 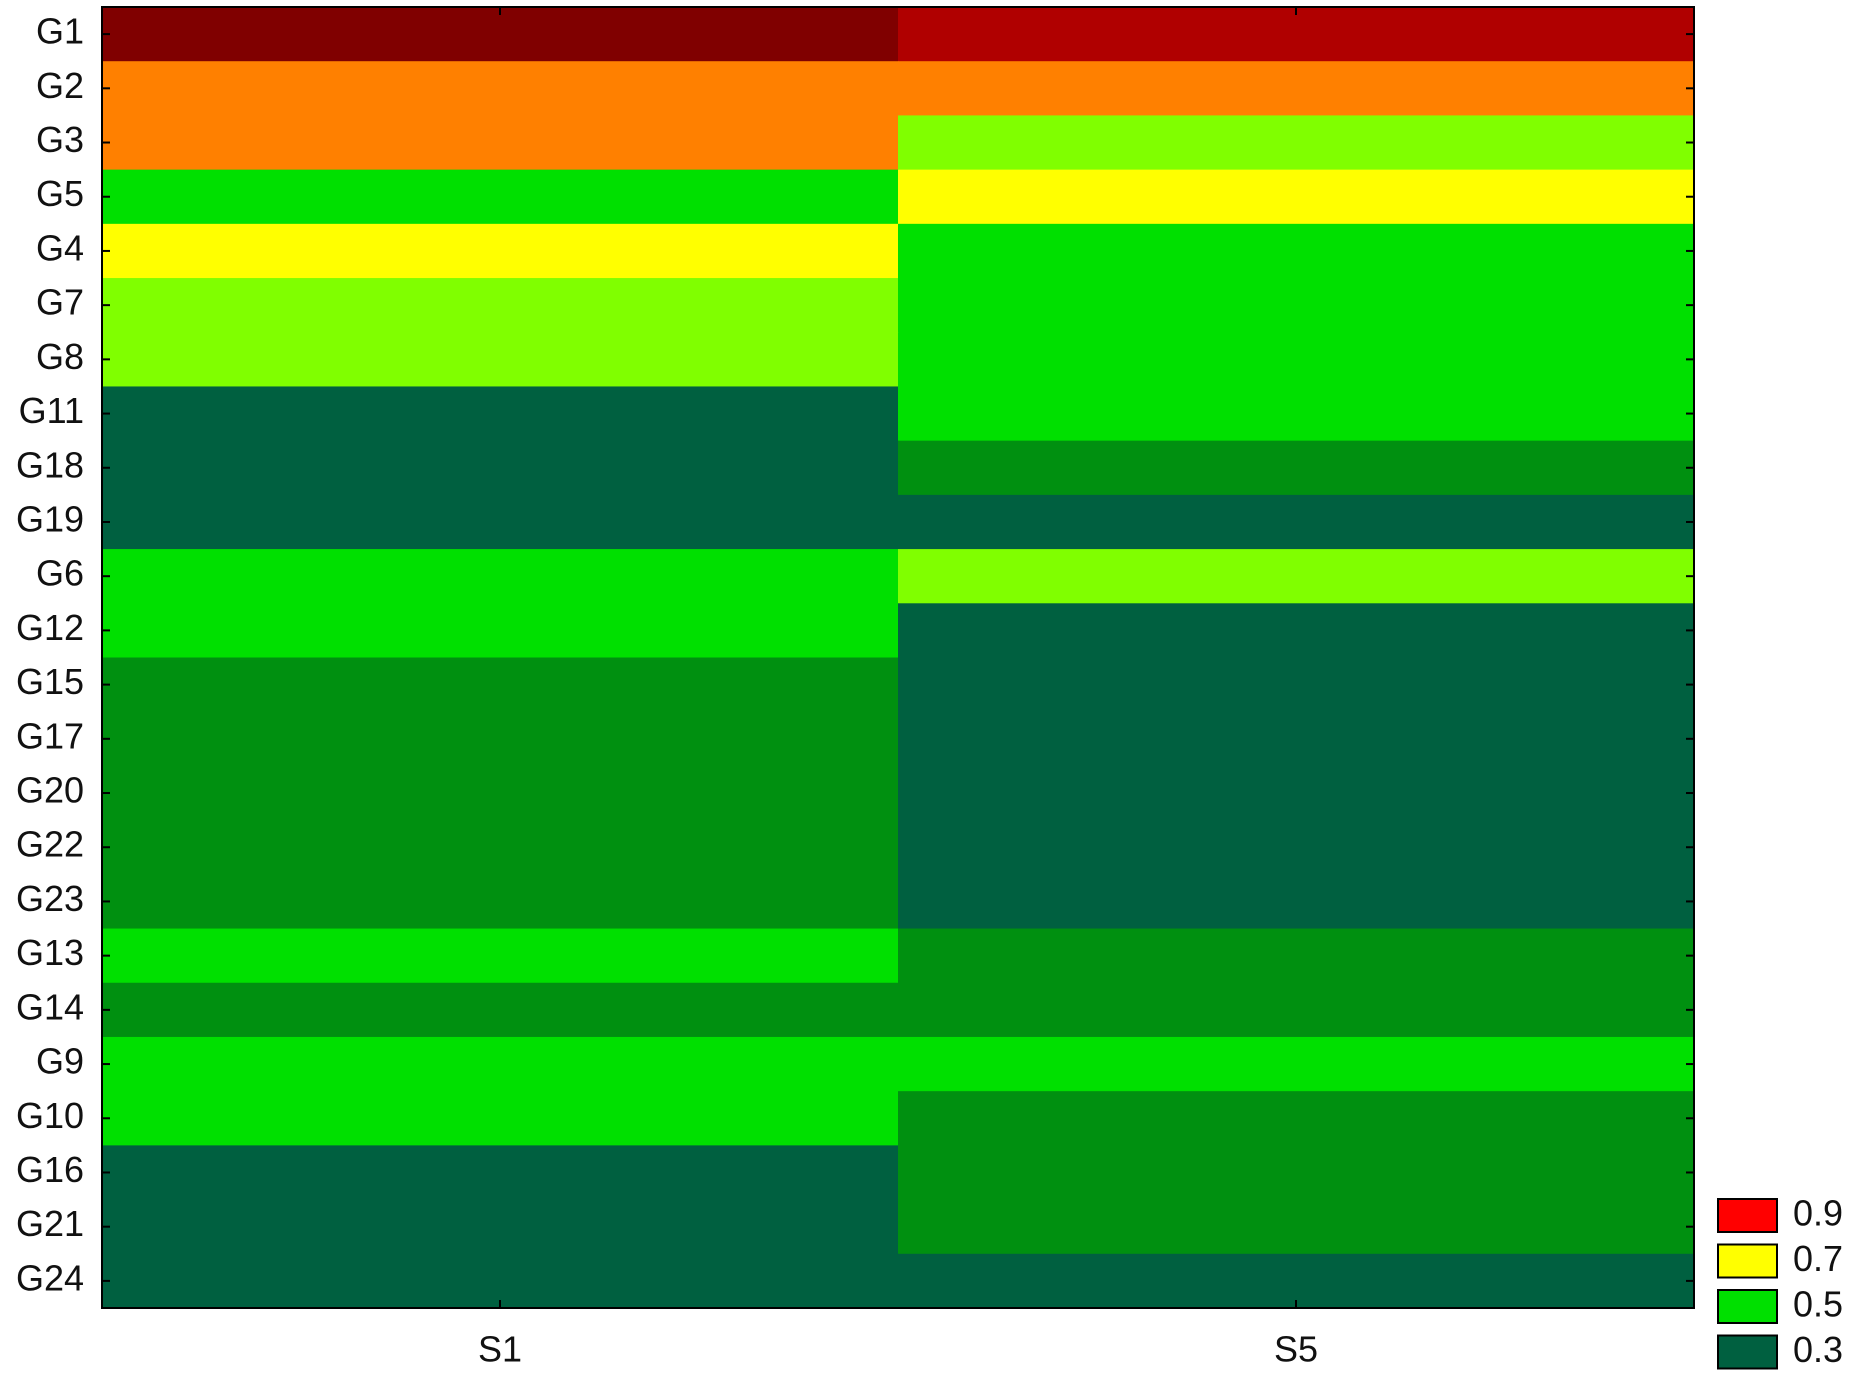 What do you see at coordinates (60, 139) in the screenshot?
I see `y-tick-label: G3` at bounding box center [60, 139].